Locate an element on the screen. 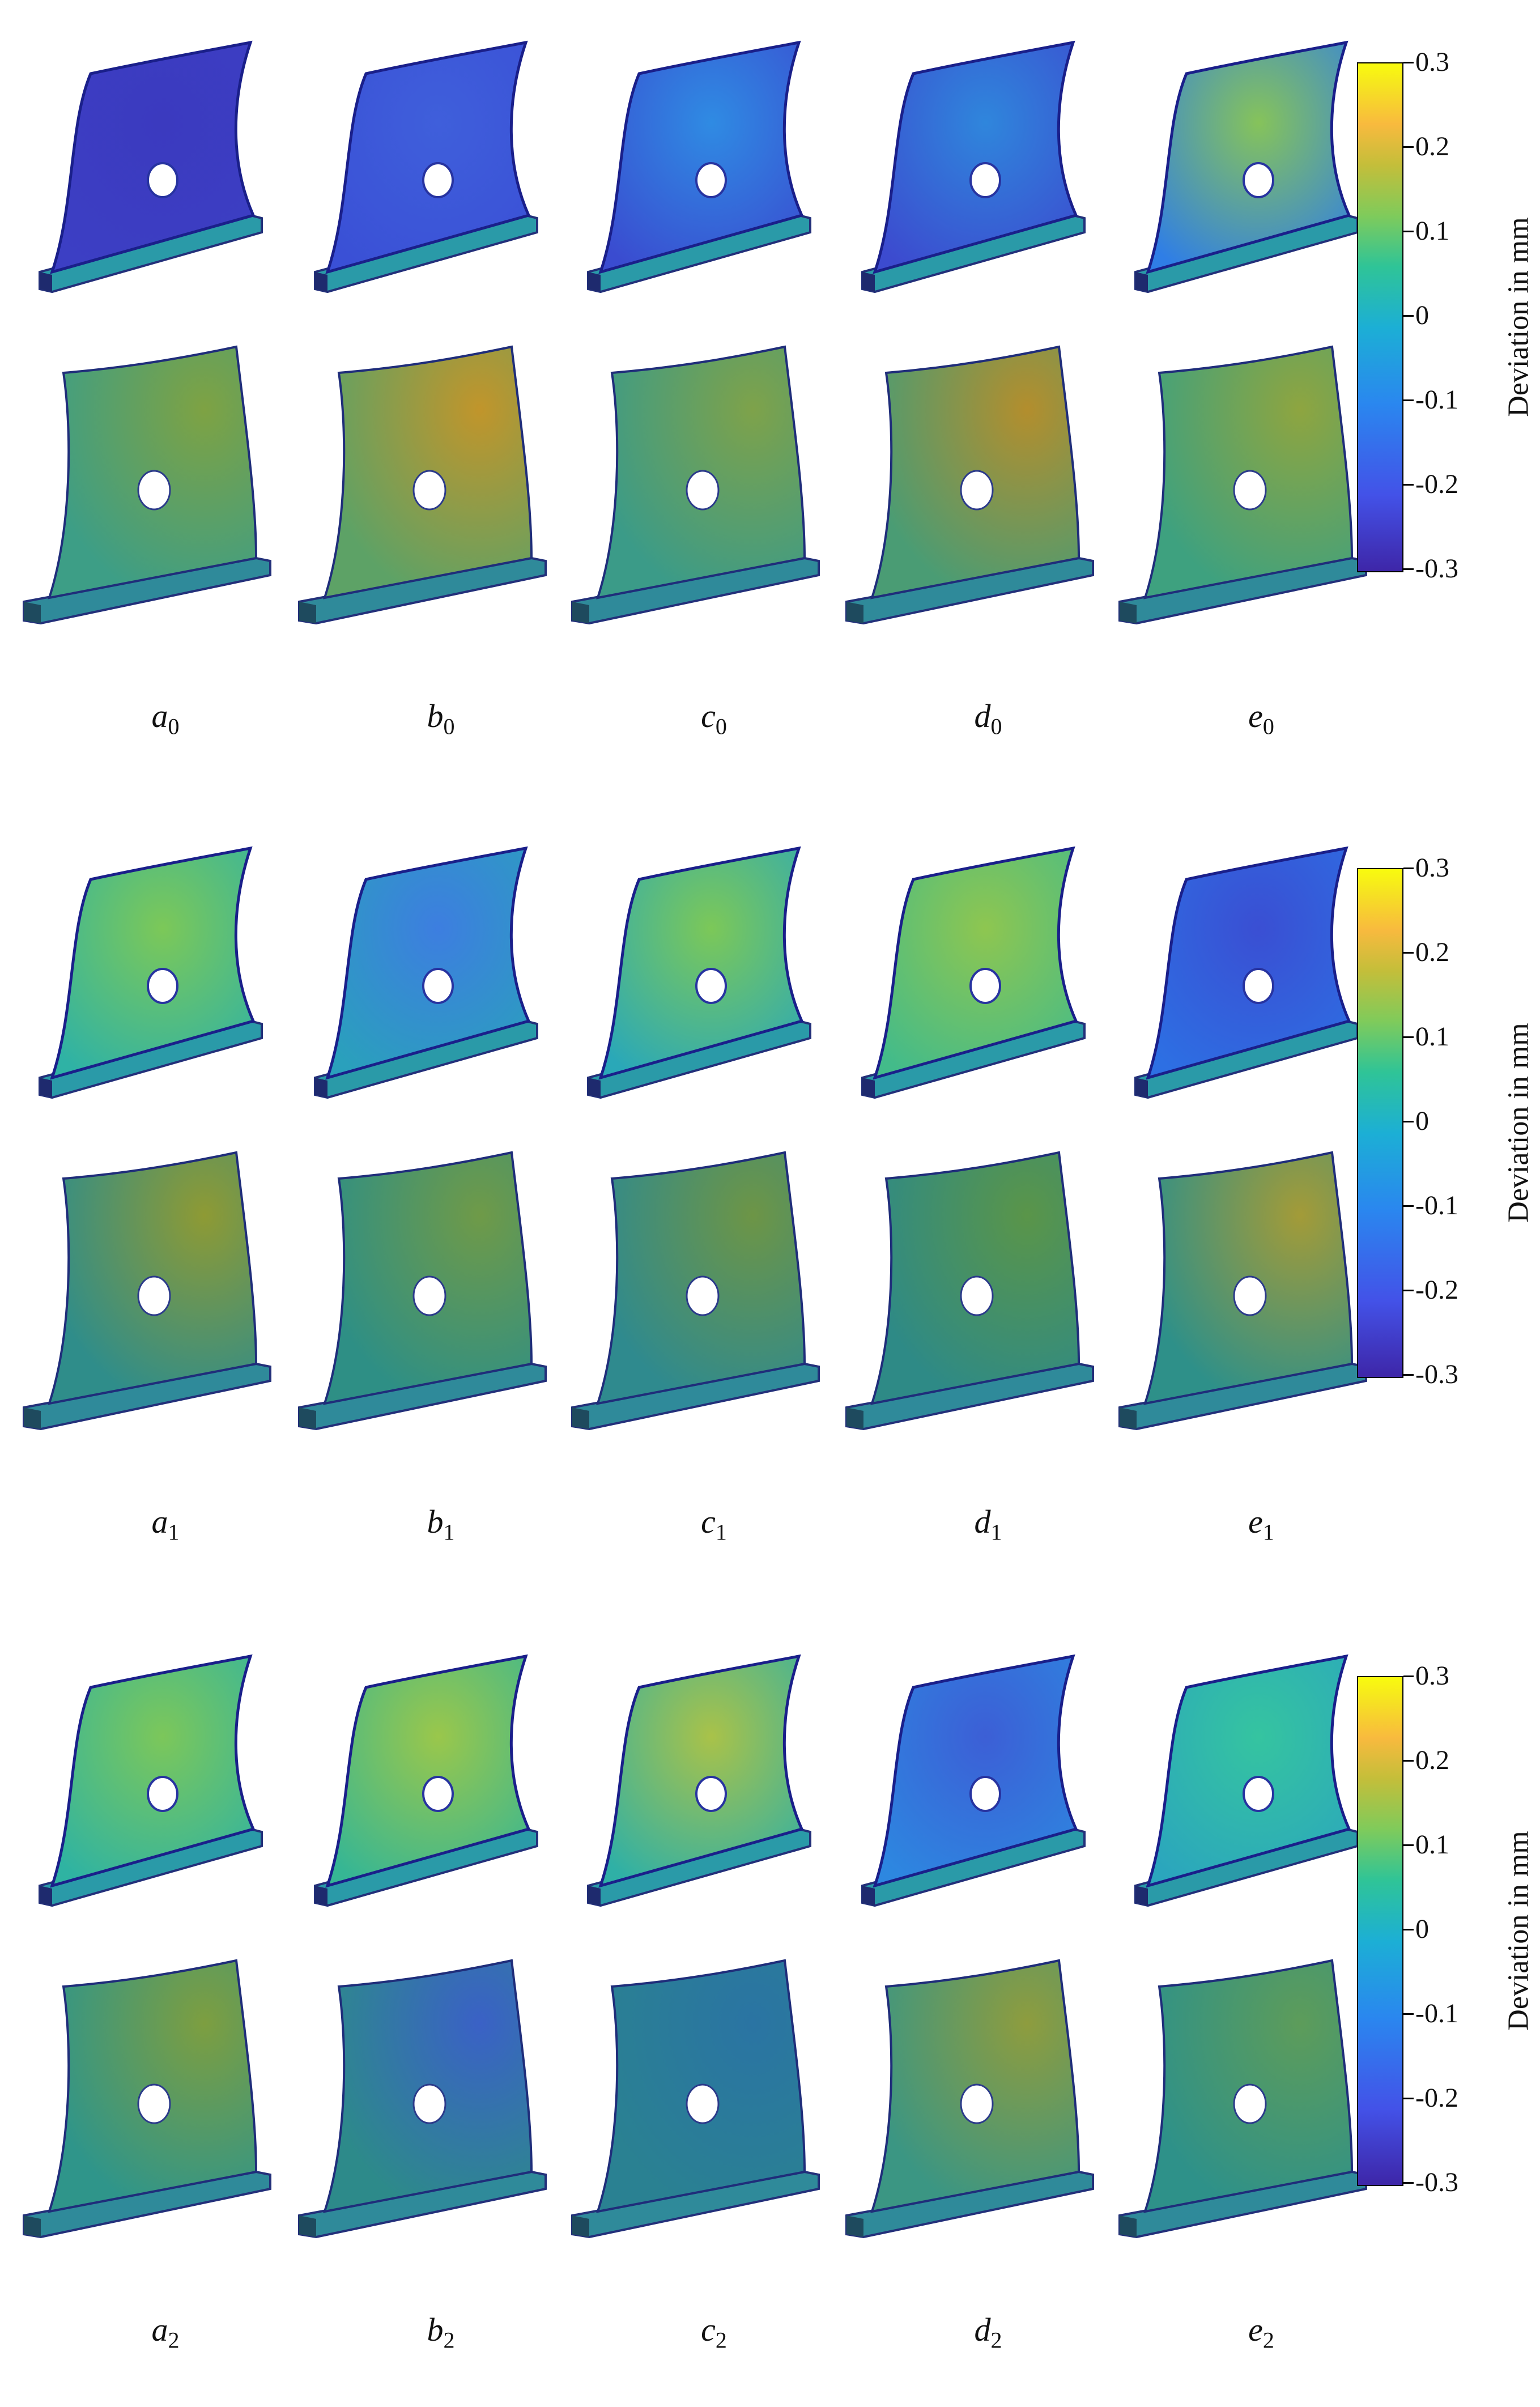 This screenshot has height=2407, width=1540. panel-caption: e2 is located at coordinates (1261, 2333).